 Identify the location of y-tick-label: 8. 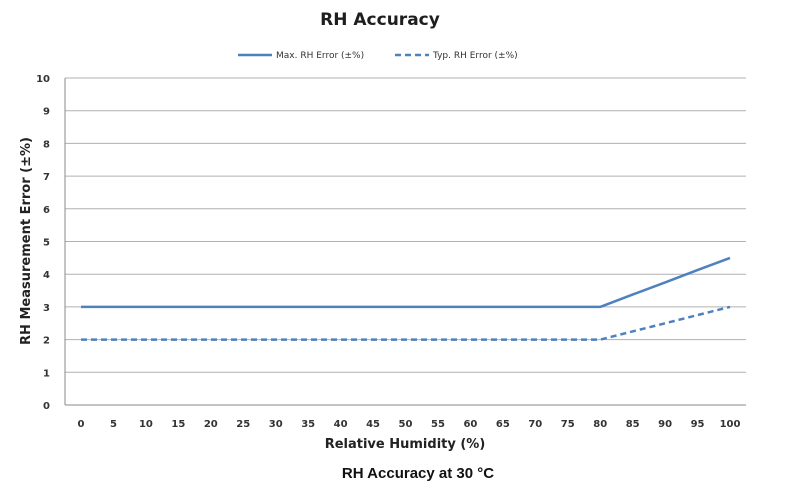
(46, 144).